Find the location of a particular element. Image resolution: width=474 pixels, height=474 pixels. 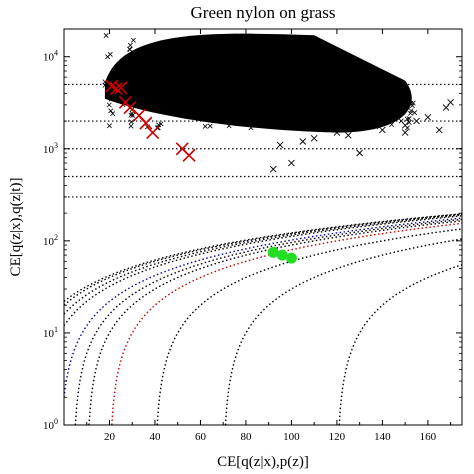

x-tick-label-3: 80 is located at coordinates (246, 437).